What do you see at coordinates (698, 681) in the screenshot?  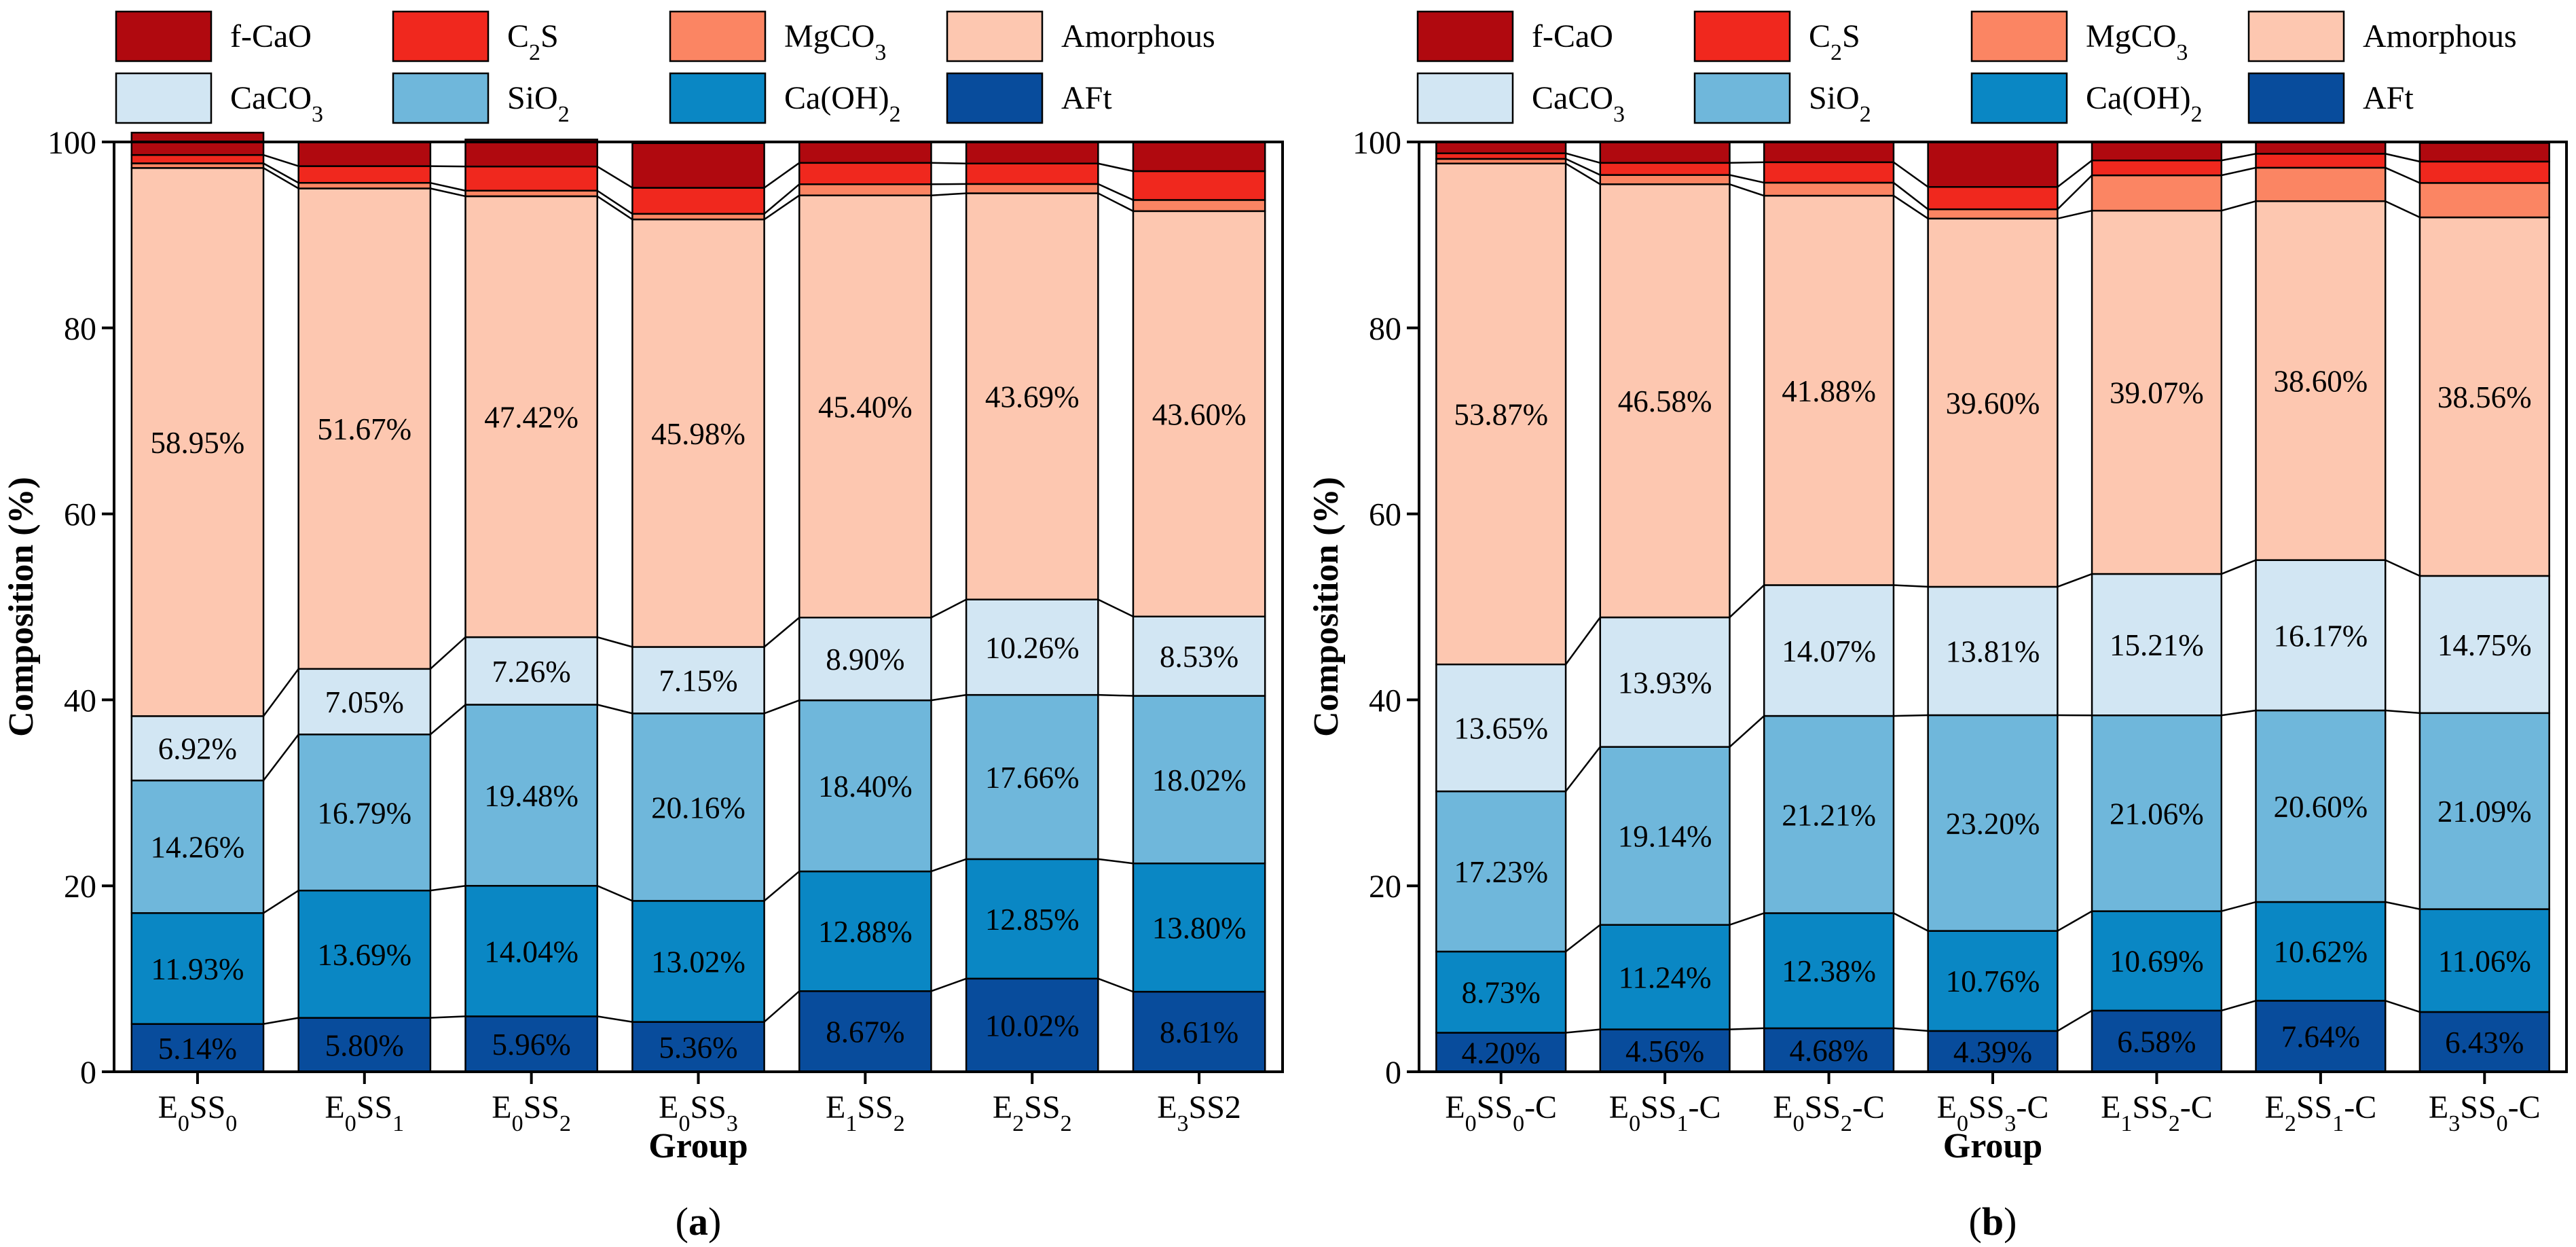 I see `data-label: 7.15%` at bounding box center [698, 681].